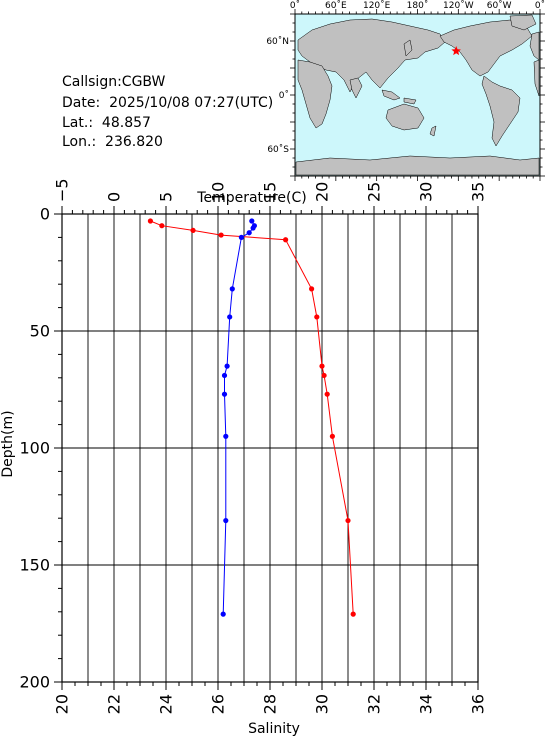 The height and width of the screenshot is (736, 553). Describe the element at coordinates (114, 704) in the screenshot. I see `salinity-tick-label: 22` at that location.